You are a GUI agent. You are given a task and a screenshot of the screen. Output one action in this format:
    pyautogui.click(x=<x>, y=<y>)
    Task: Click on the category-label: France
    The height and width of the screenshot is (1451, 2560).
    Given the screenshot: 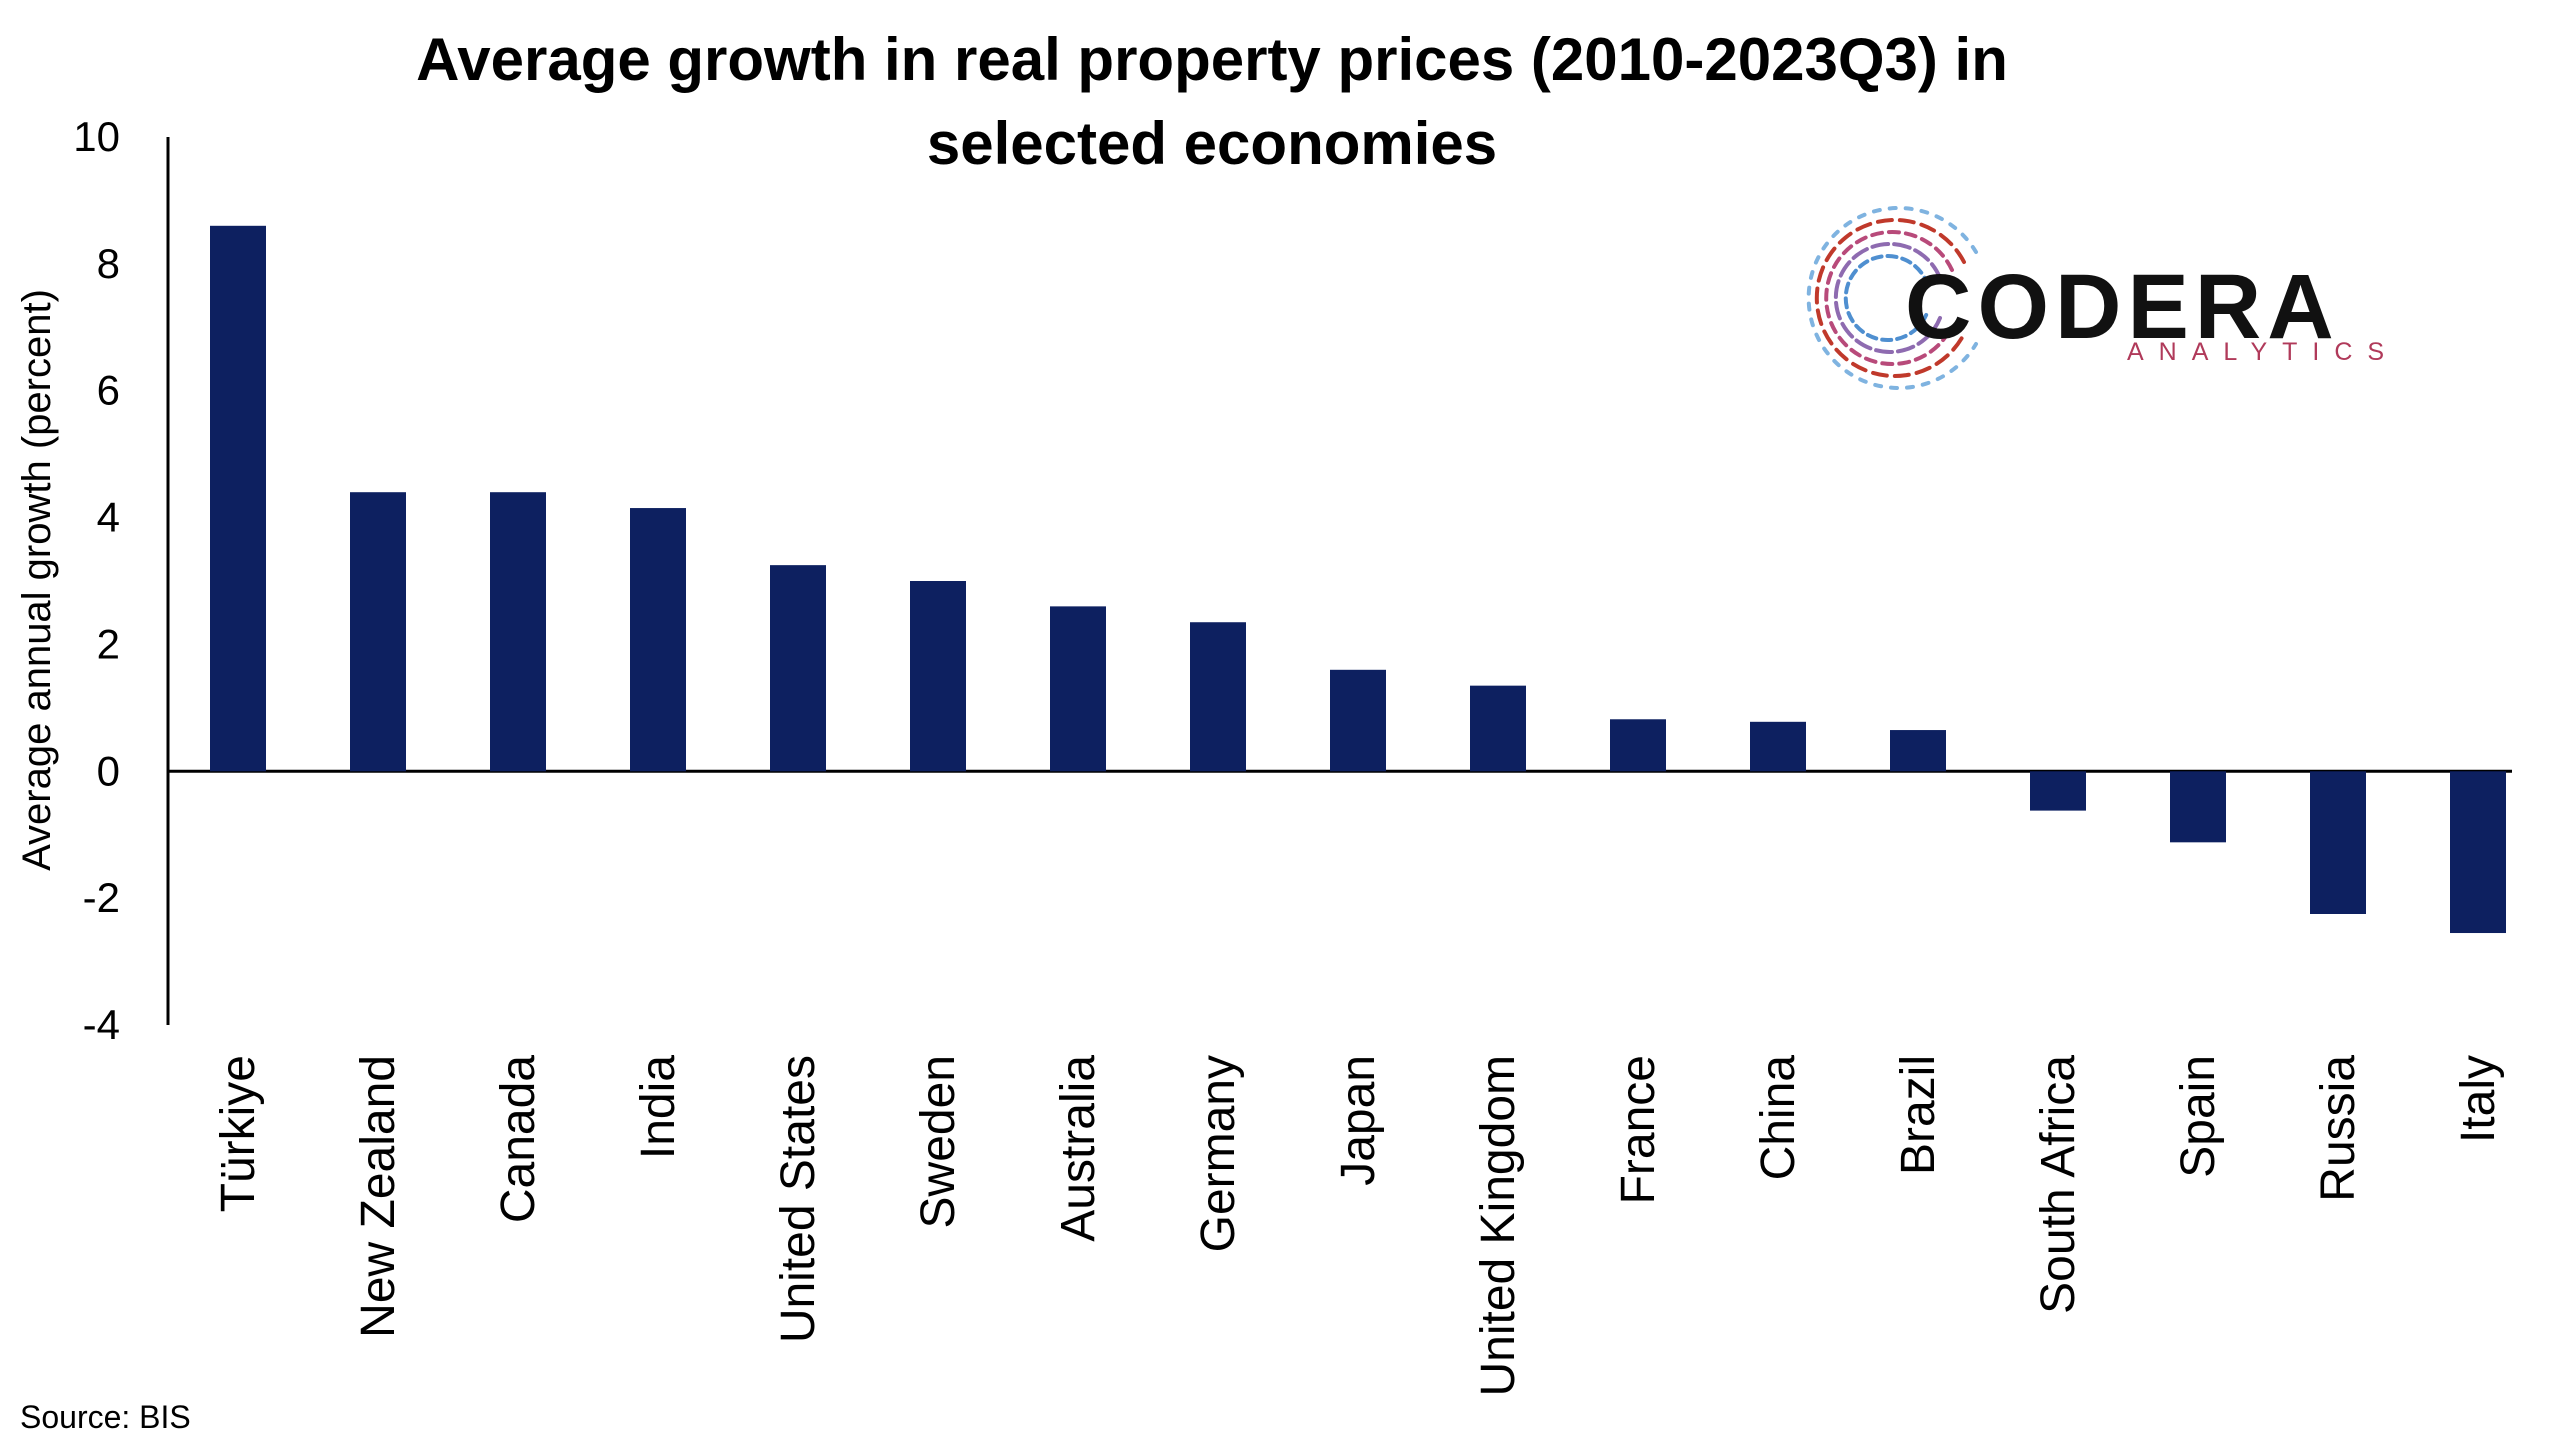 What is the action you would take?
    pyautogui.click(x=1638, y=1129)
    